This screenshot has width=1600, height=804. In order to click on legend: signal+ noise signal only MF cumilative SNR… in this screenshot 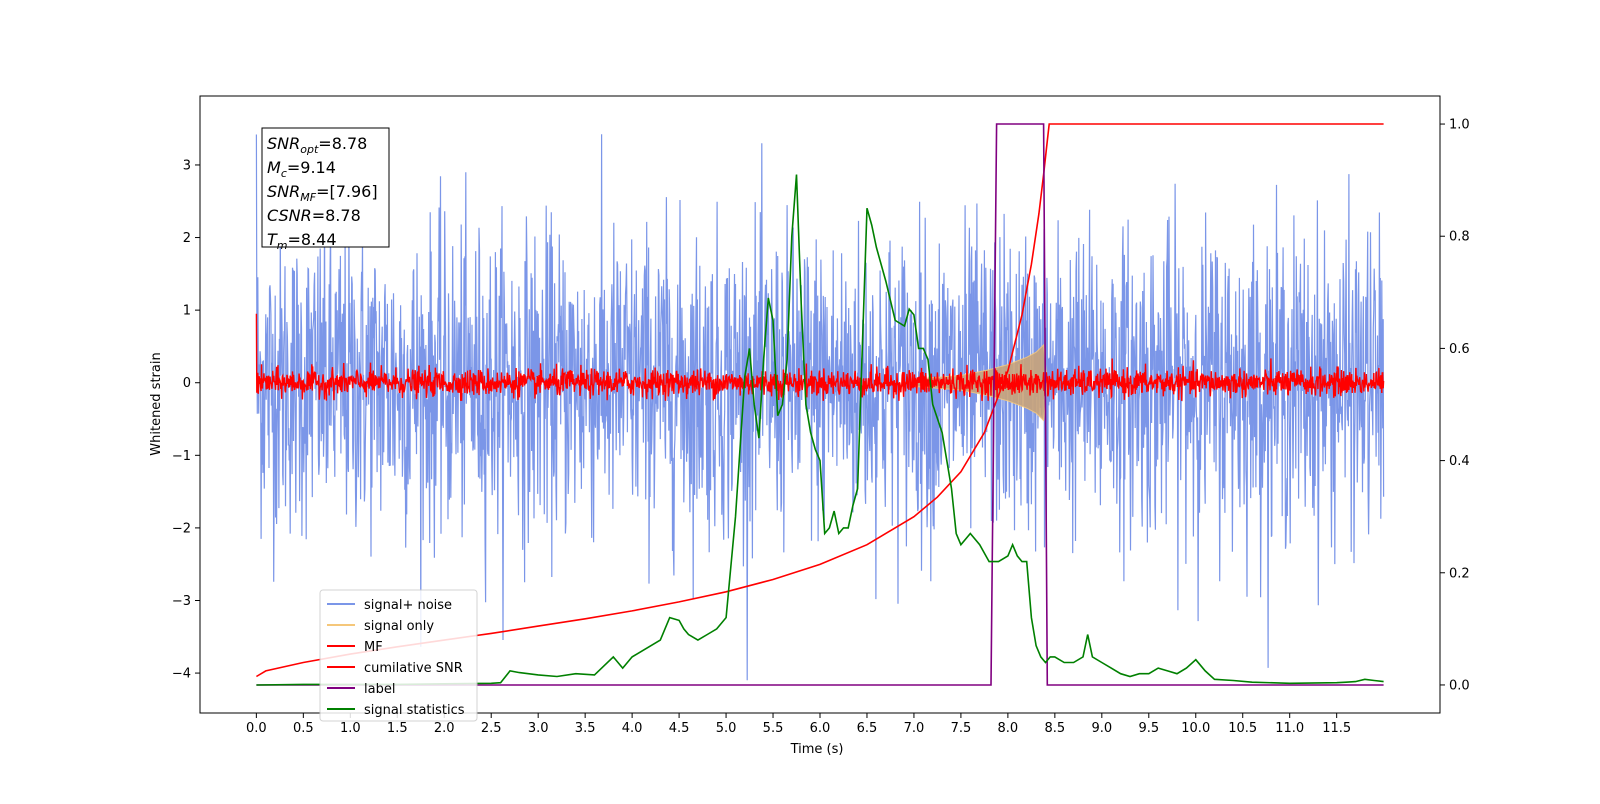, I will do `click(398, 655)`.